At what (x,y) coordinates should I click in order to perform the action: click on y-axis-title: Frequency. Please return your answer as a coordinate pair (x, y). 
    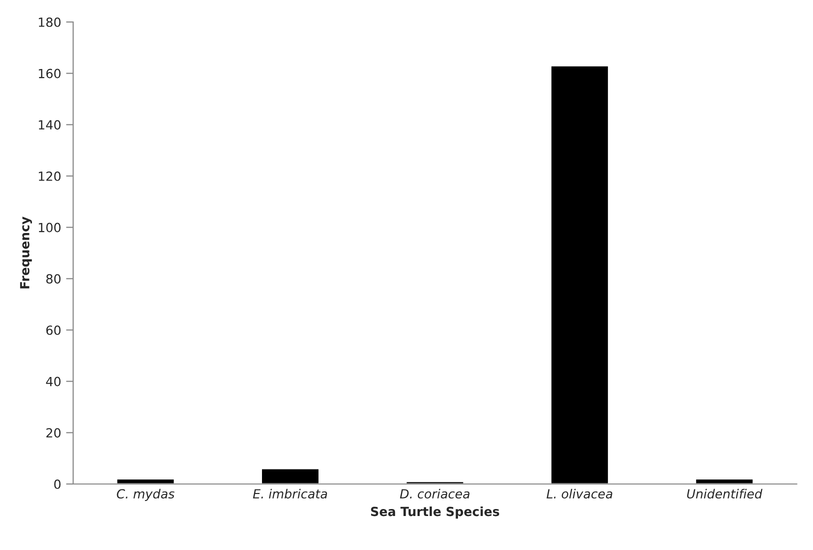
    Looking at the image, I should click on (26, 252).